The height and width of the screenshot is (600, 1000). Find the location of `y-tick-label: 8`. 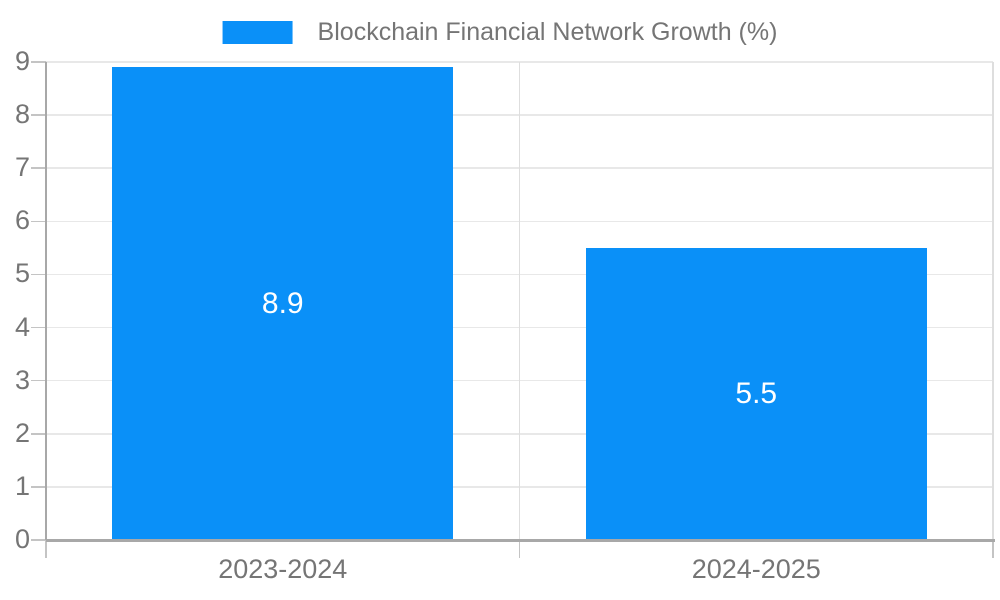

y-tick-label: 8 is located at coordinates (22, 114).